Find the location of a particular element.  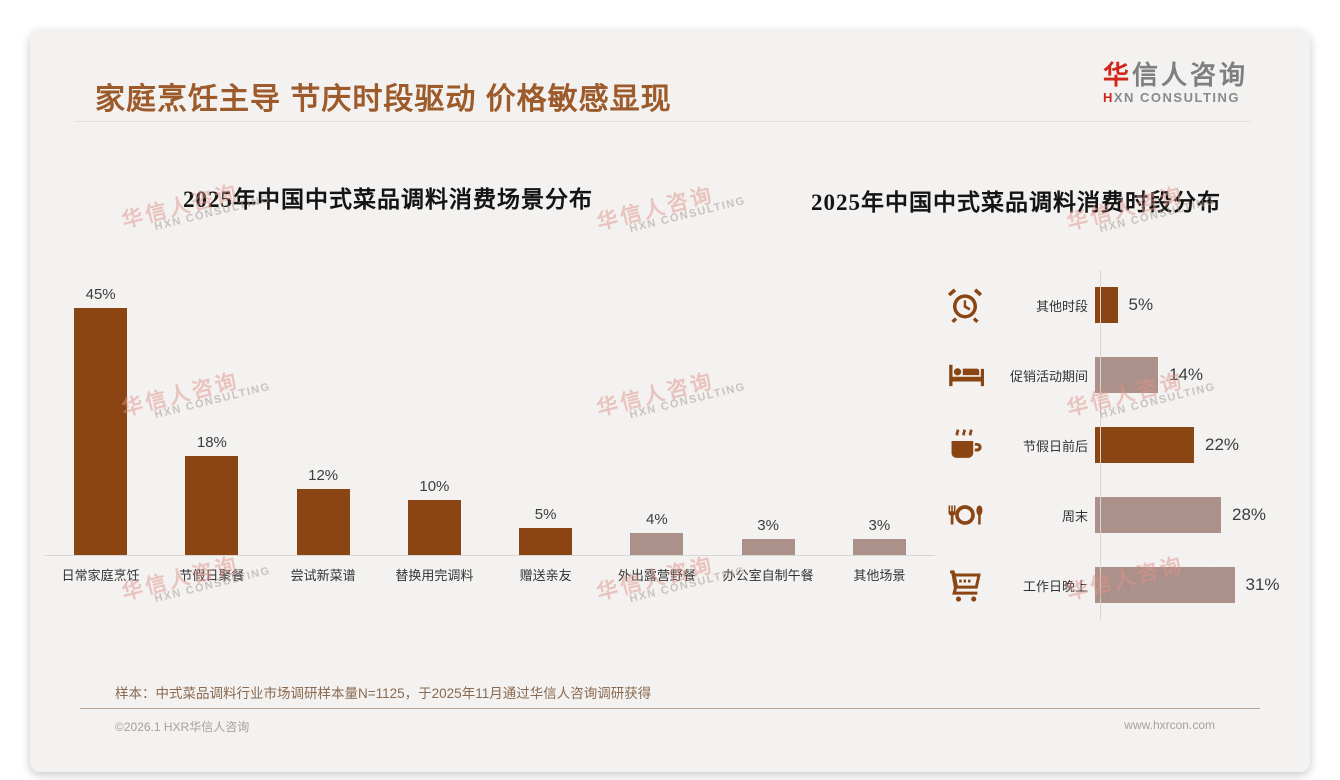

company-logo: 华信人咨询 HXN CONSULTING is located at coordinates (1175, 83).